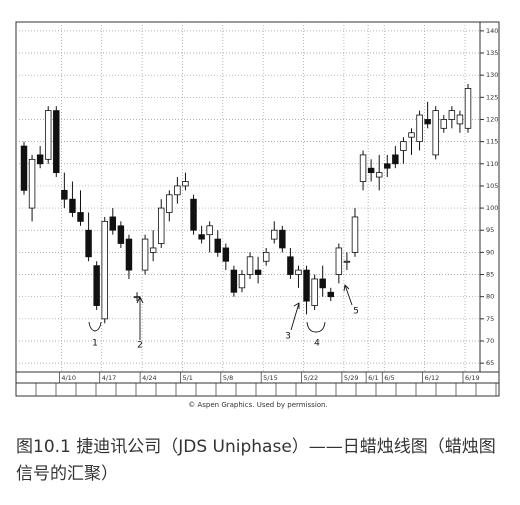 This screenshot has height=505, width=520. Describe the element at coordinates (109, 378) in the screenshot. I see `x-tick-label: 4/17` at that location.